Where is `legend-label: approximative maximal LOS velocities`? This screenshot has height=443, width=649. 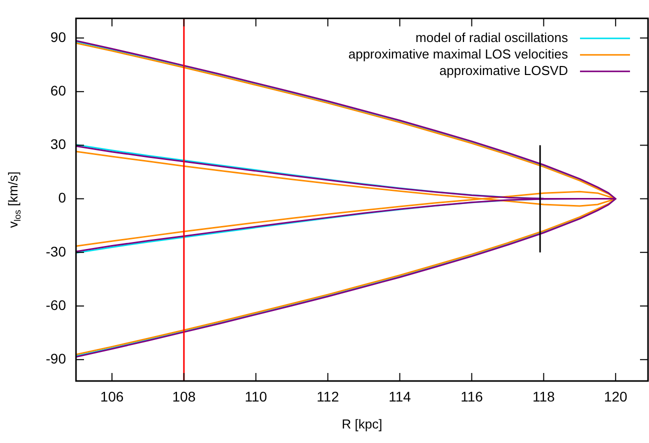
legend-label: approximative maximal LOS velocities is located at coordinates (458, 54).